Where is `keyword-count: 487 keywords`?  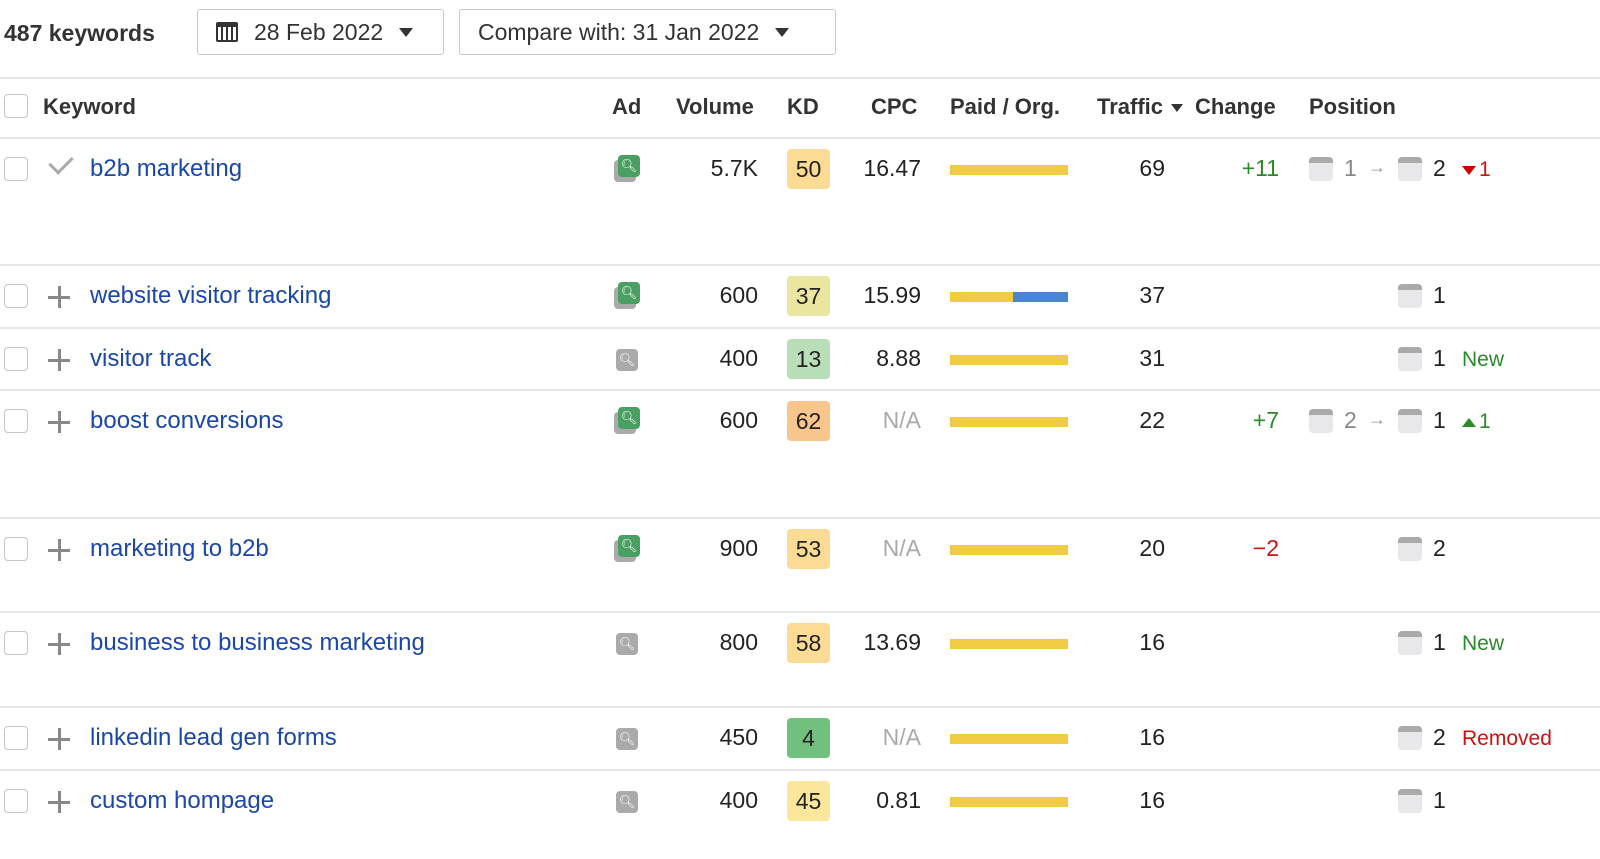 keyword-count: 487 keywords is located at coordinates (79, 33).